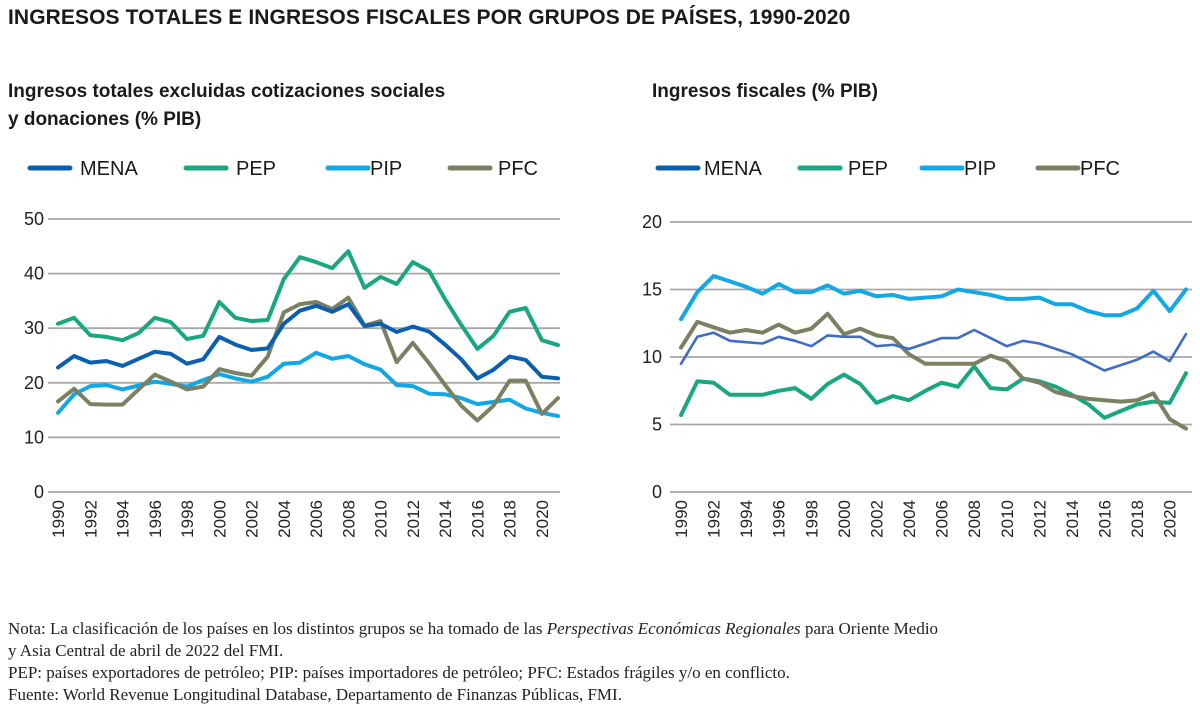 The height and width of the screenshot is (716, 1200). I want to click on left-x-tick-label: 1994, so click(123, 519).